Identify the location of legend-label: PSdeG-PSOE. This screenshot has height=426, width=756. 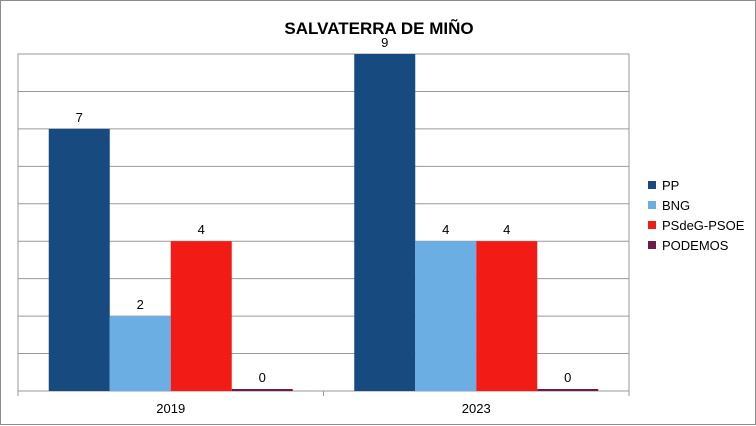
(703, 225).